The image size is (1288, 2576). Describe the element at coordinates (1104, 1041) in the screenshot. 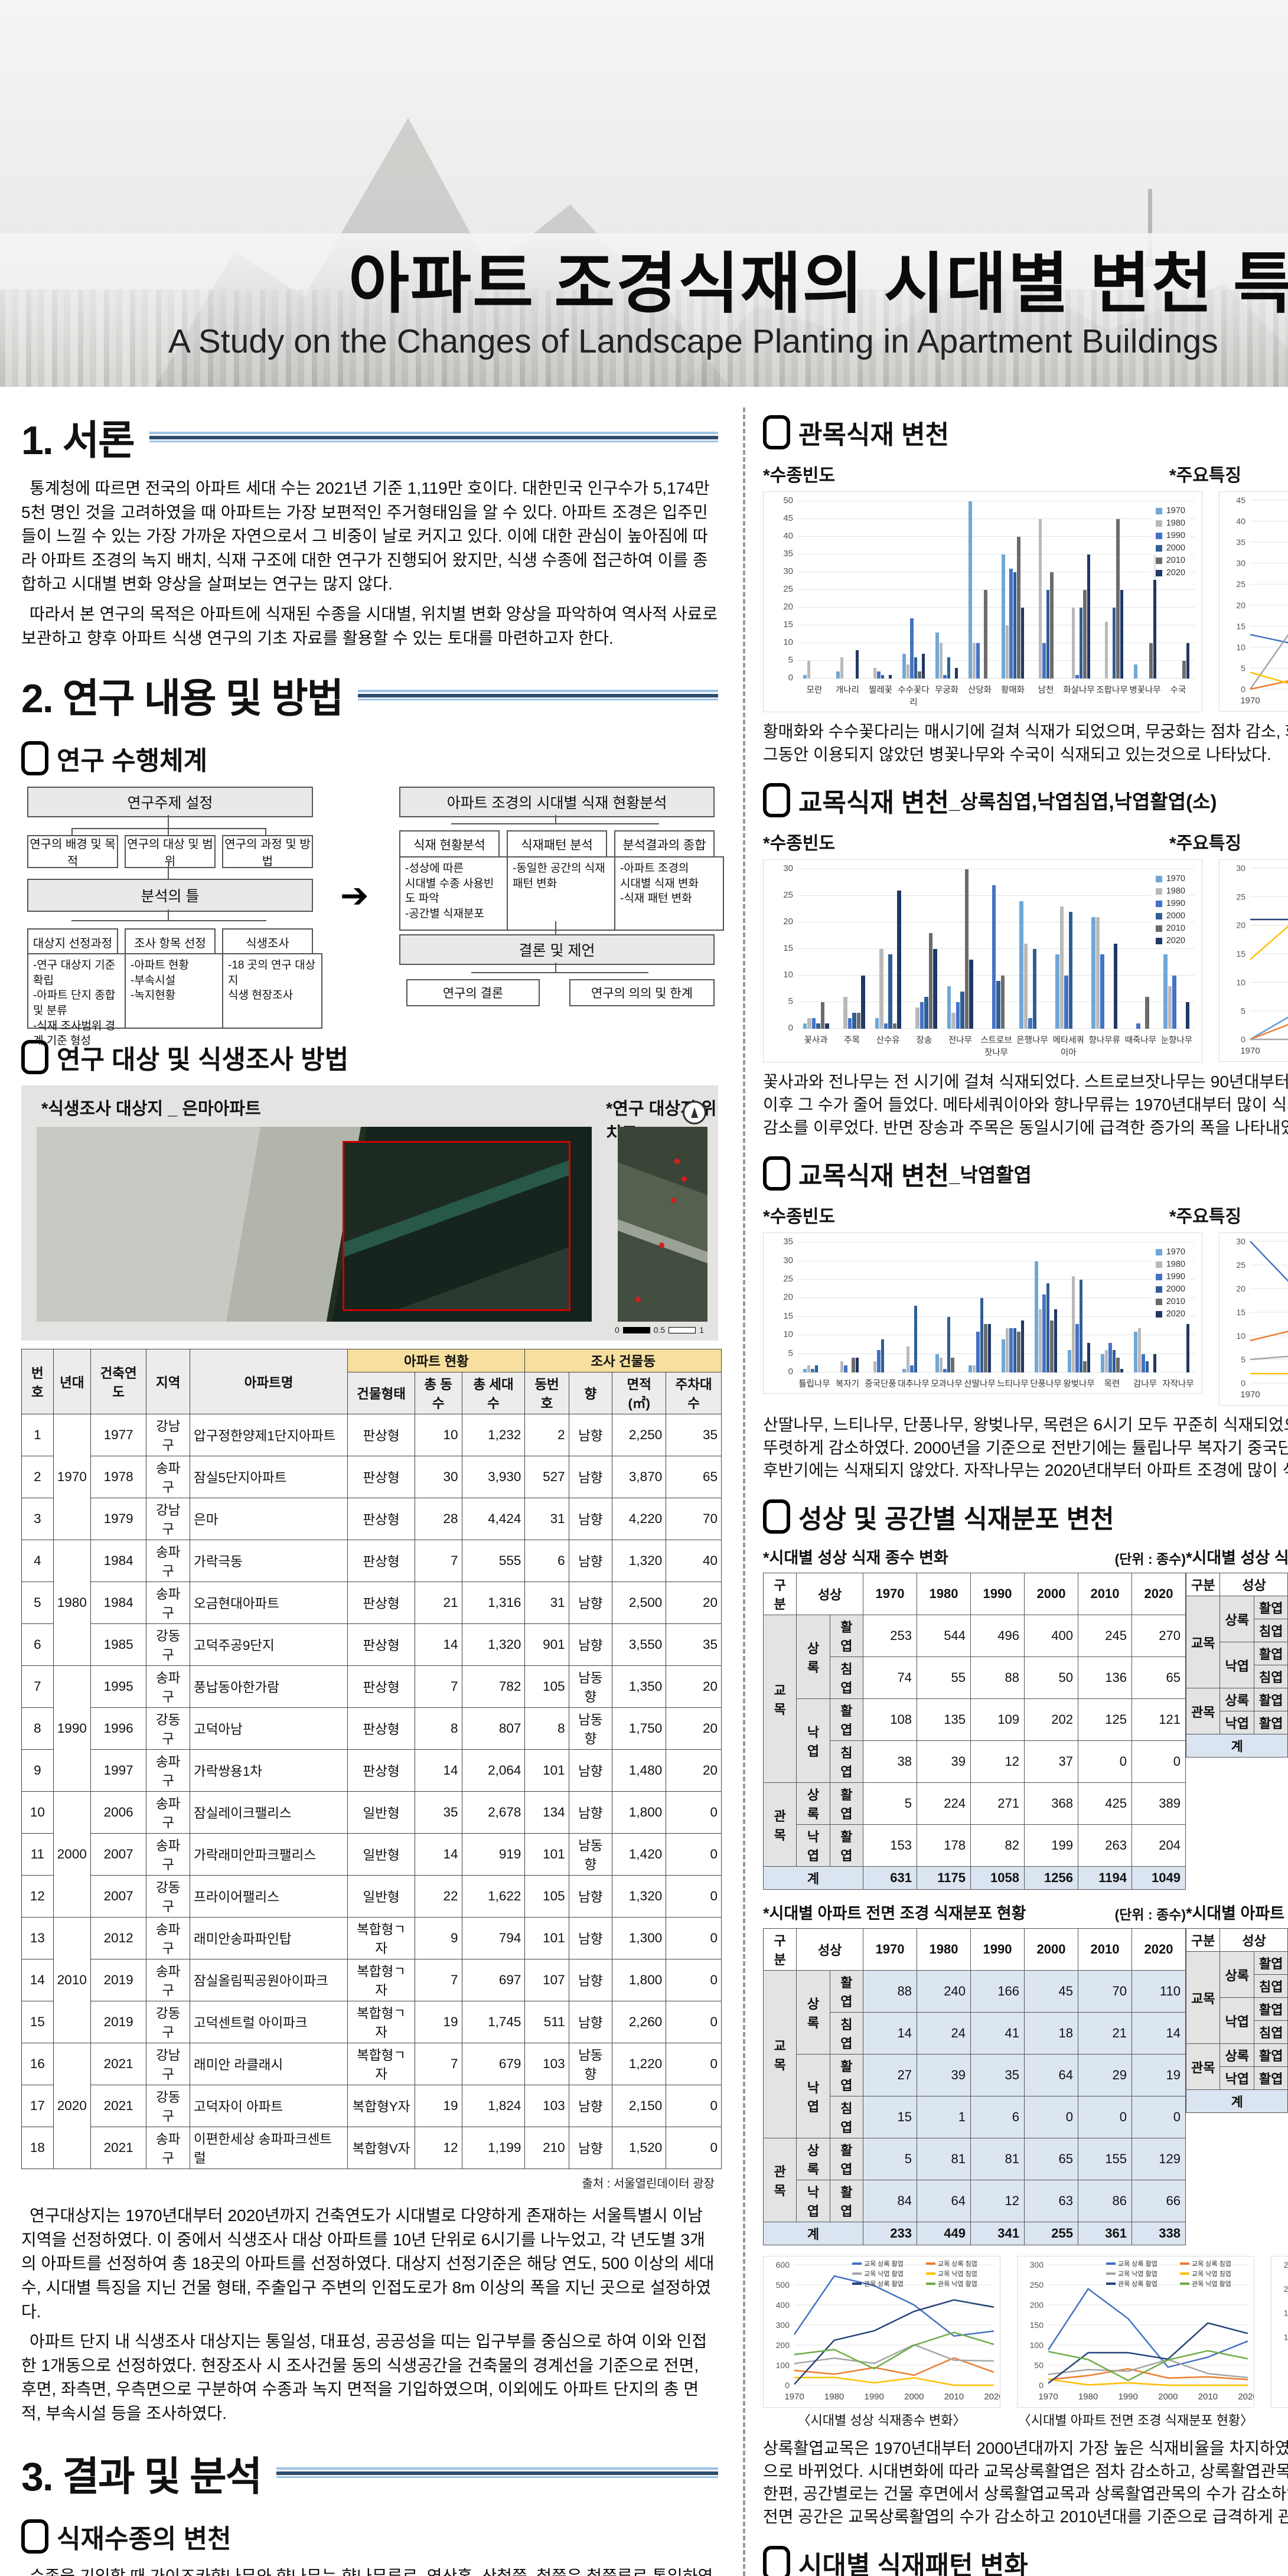

I see `x-axis-label: 향나무류` at that location.